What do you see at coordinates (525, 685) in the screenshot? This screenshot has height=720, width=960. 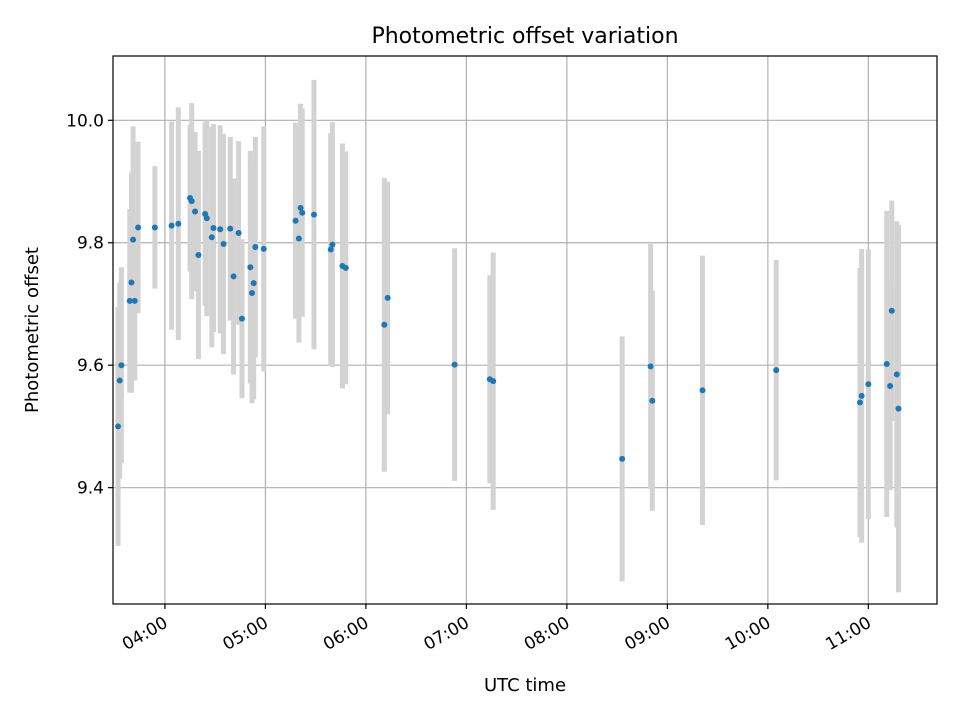 I see `x-axis-label: UTC time` at bounding box center [525, 685].